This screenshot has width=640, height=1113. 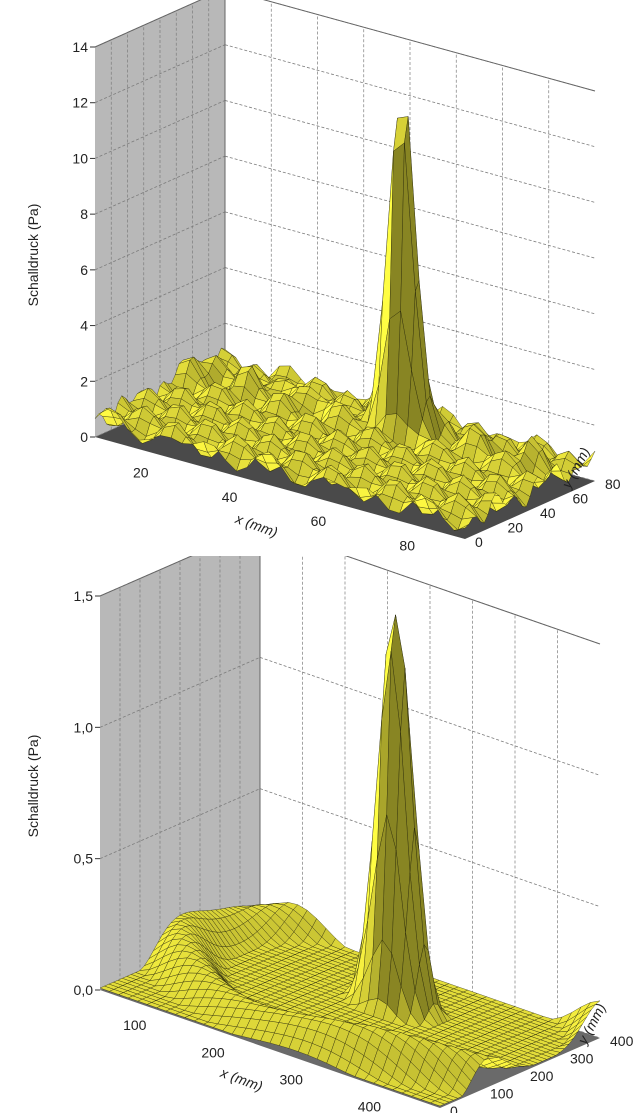 What do you see at coordinates (613, 484) in the screenshot?
I see `y-tick-label: 80` at bounding box center [613, 484].